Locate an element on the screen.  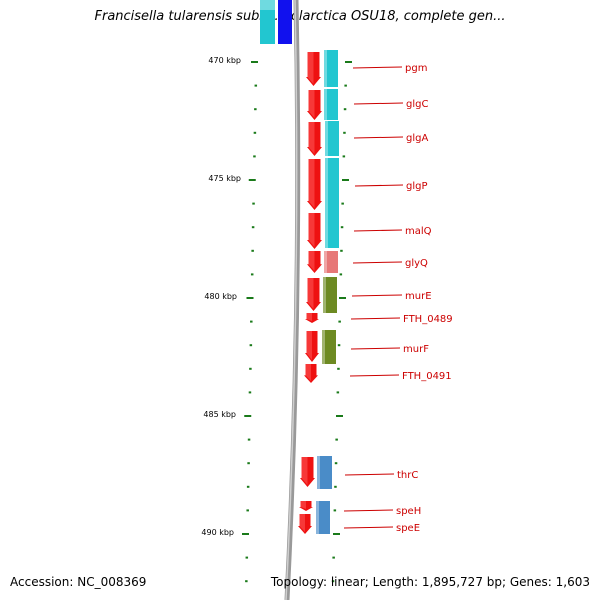
kbp-labels: 470 kbp 475 kbp 480 kbp 485 kbp 490 kbp is located at coordinates (221, 296).